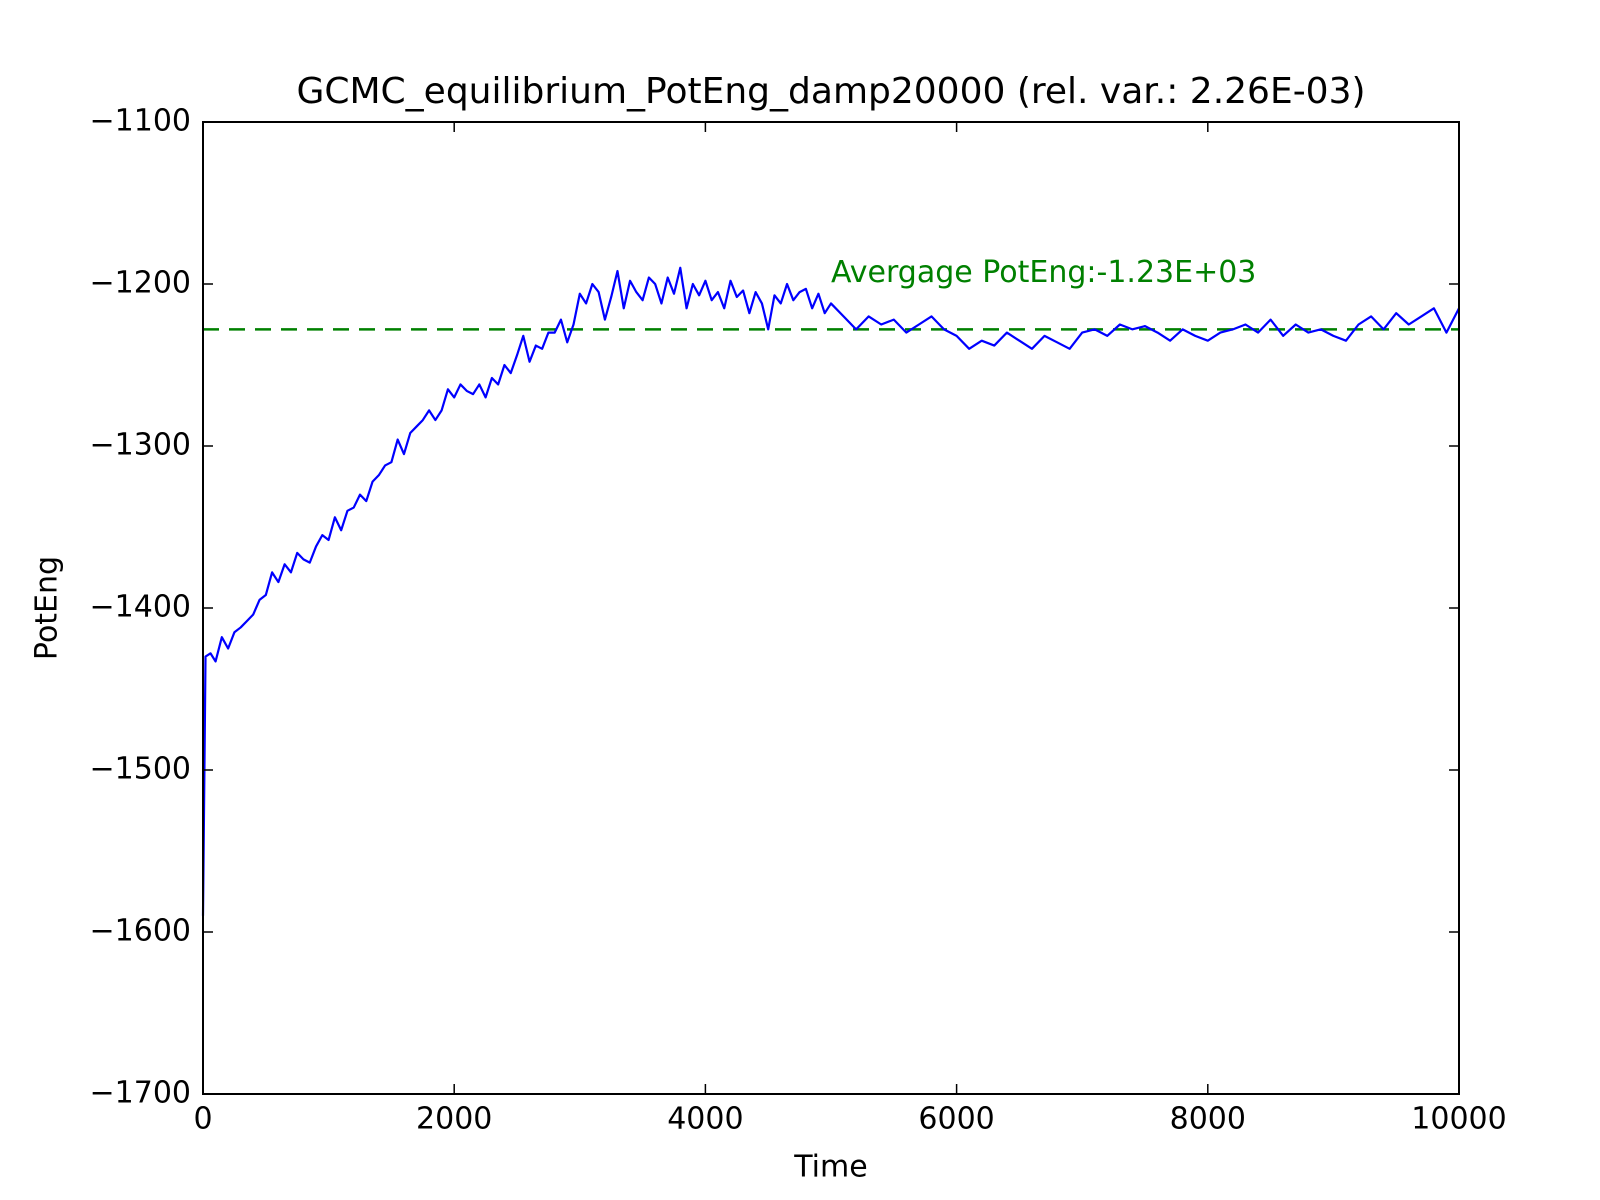  I want to click on y-tick-label: −1200, so click(140, 283).